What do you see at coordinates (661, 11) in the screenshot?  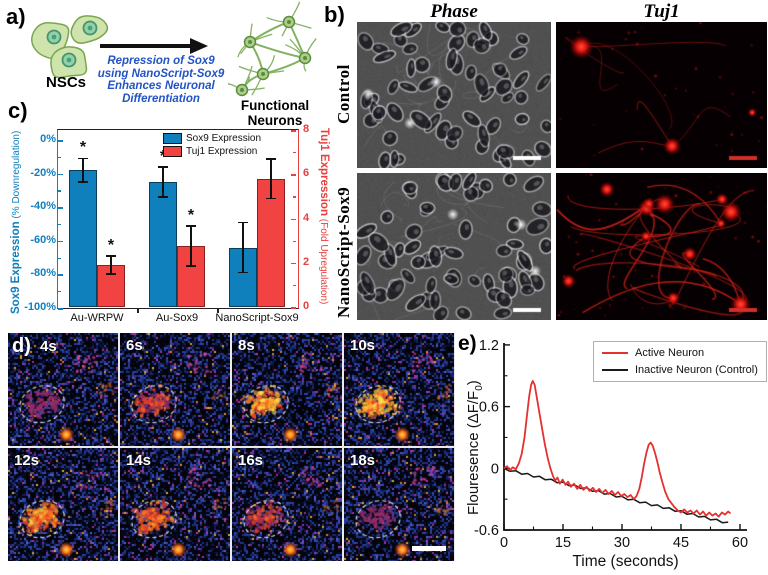 I see `column-header-tuj1: Tuj1` at bounding box center [661, 11].